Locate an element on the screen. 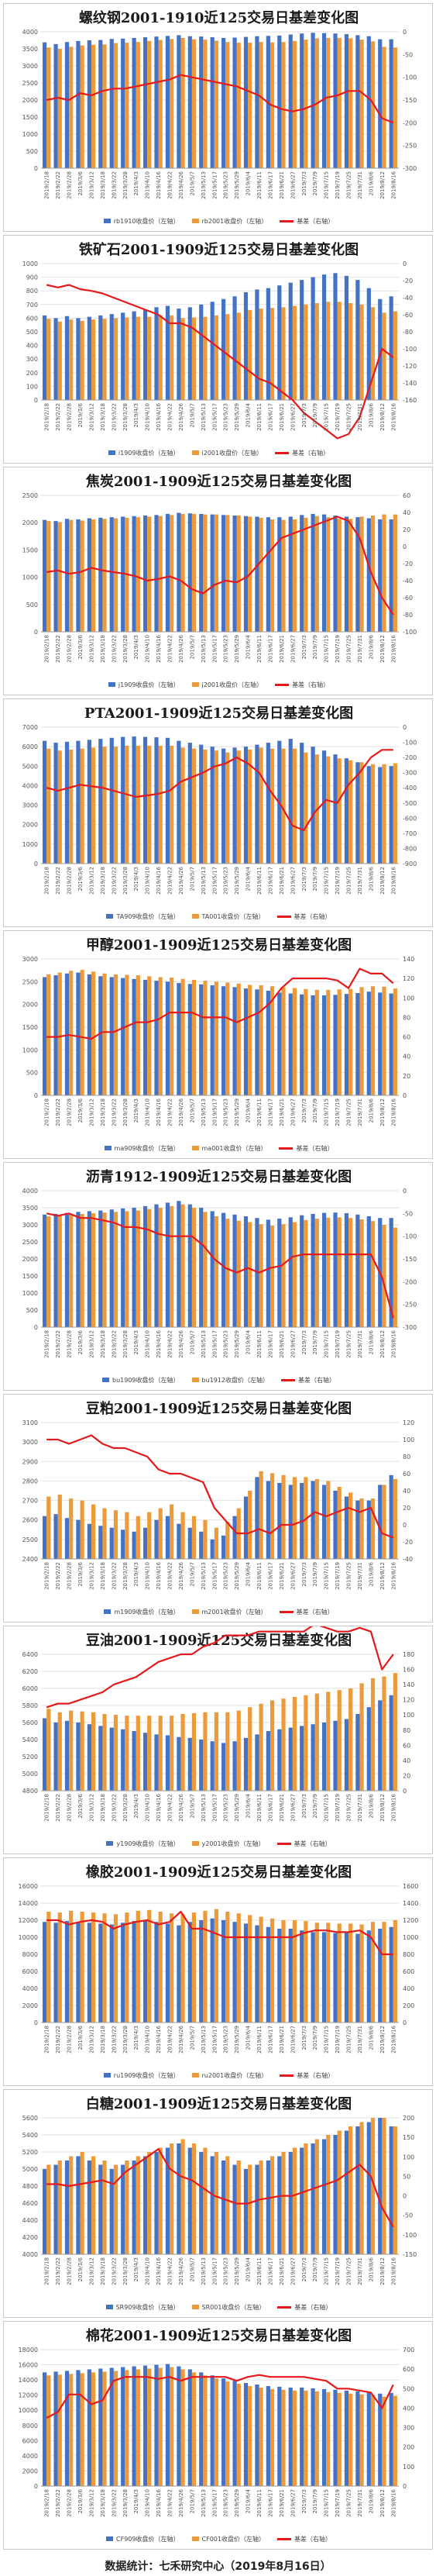  x-axis-tick: 2019/3/6 is located at coordinates (80, 414).